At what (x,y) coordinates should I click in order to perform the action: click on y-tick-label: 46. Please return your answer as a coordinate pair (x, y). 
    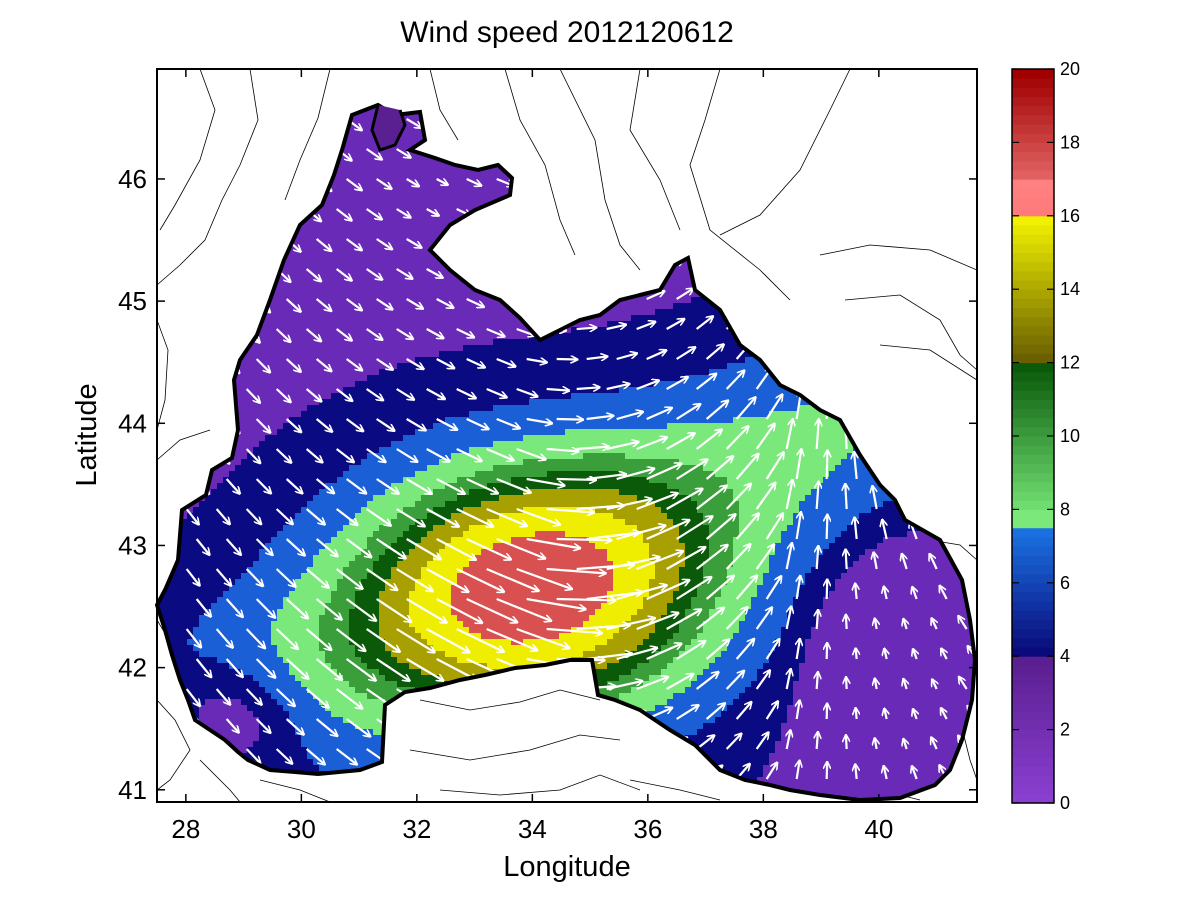
    Looking at the image, I should click on (132, 179).